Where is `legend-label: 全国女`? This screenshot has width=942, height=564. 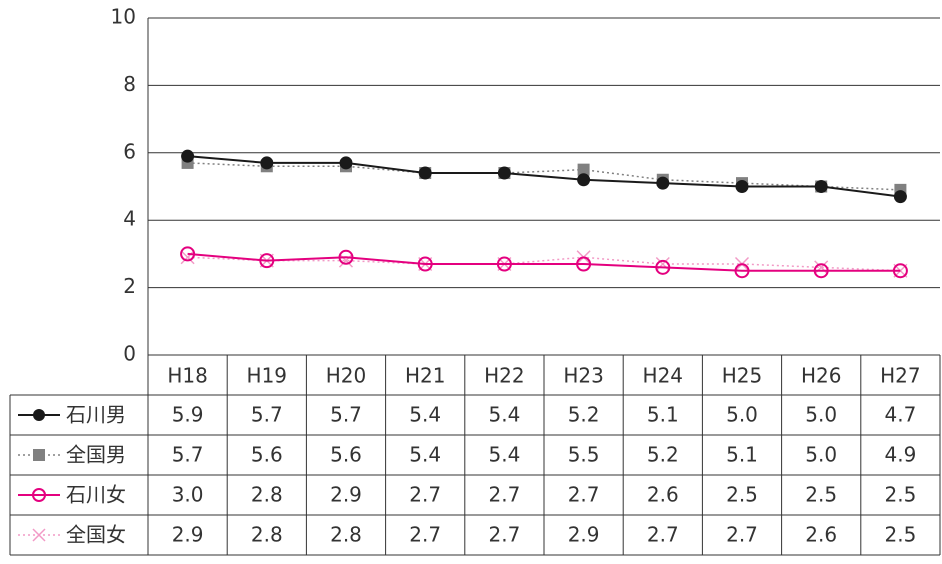
legend-label: 全国女 is located at coordinates (96, 535).